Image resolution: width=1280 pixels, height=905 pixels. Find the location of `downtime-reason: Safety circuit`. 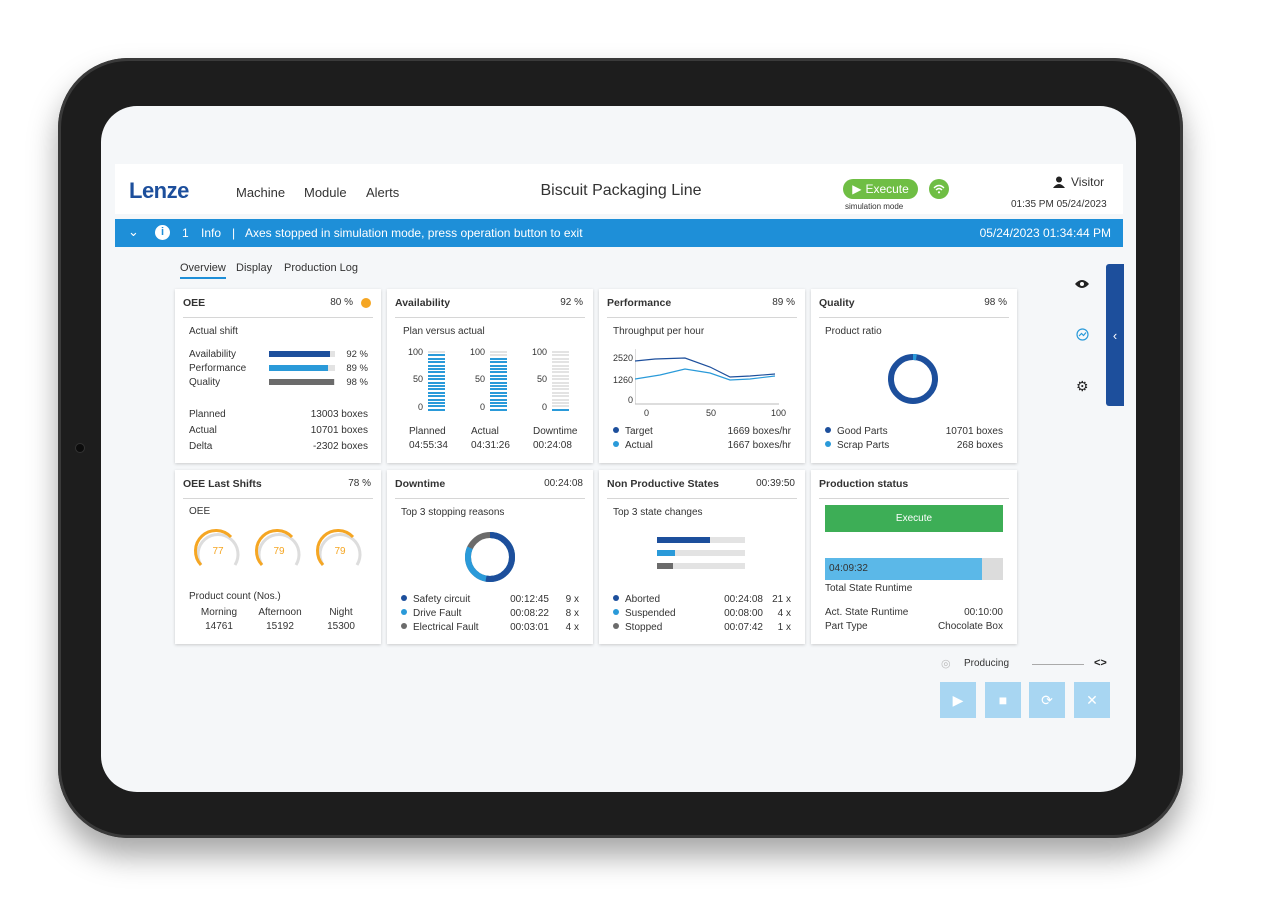

downtime-reason: Safety circuit is located at coordinates (435, 599).